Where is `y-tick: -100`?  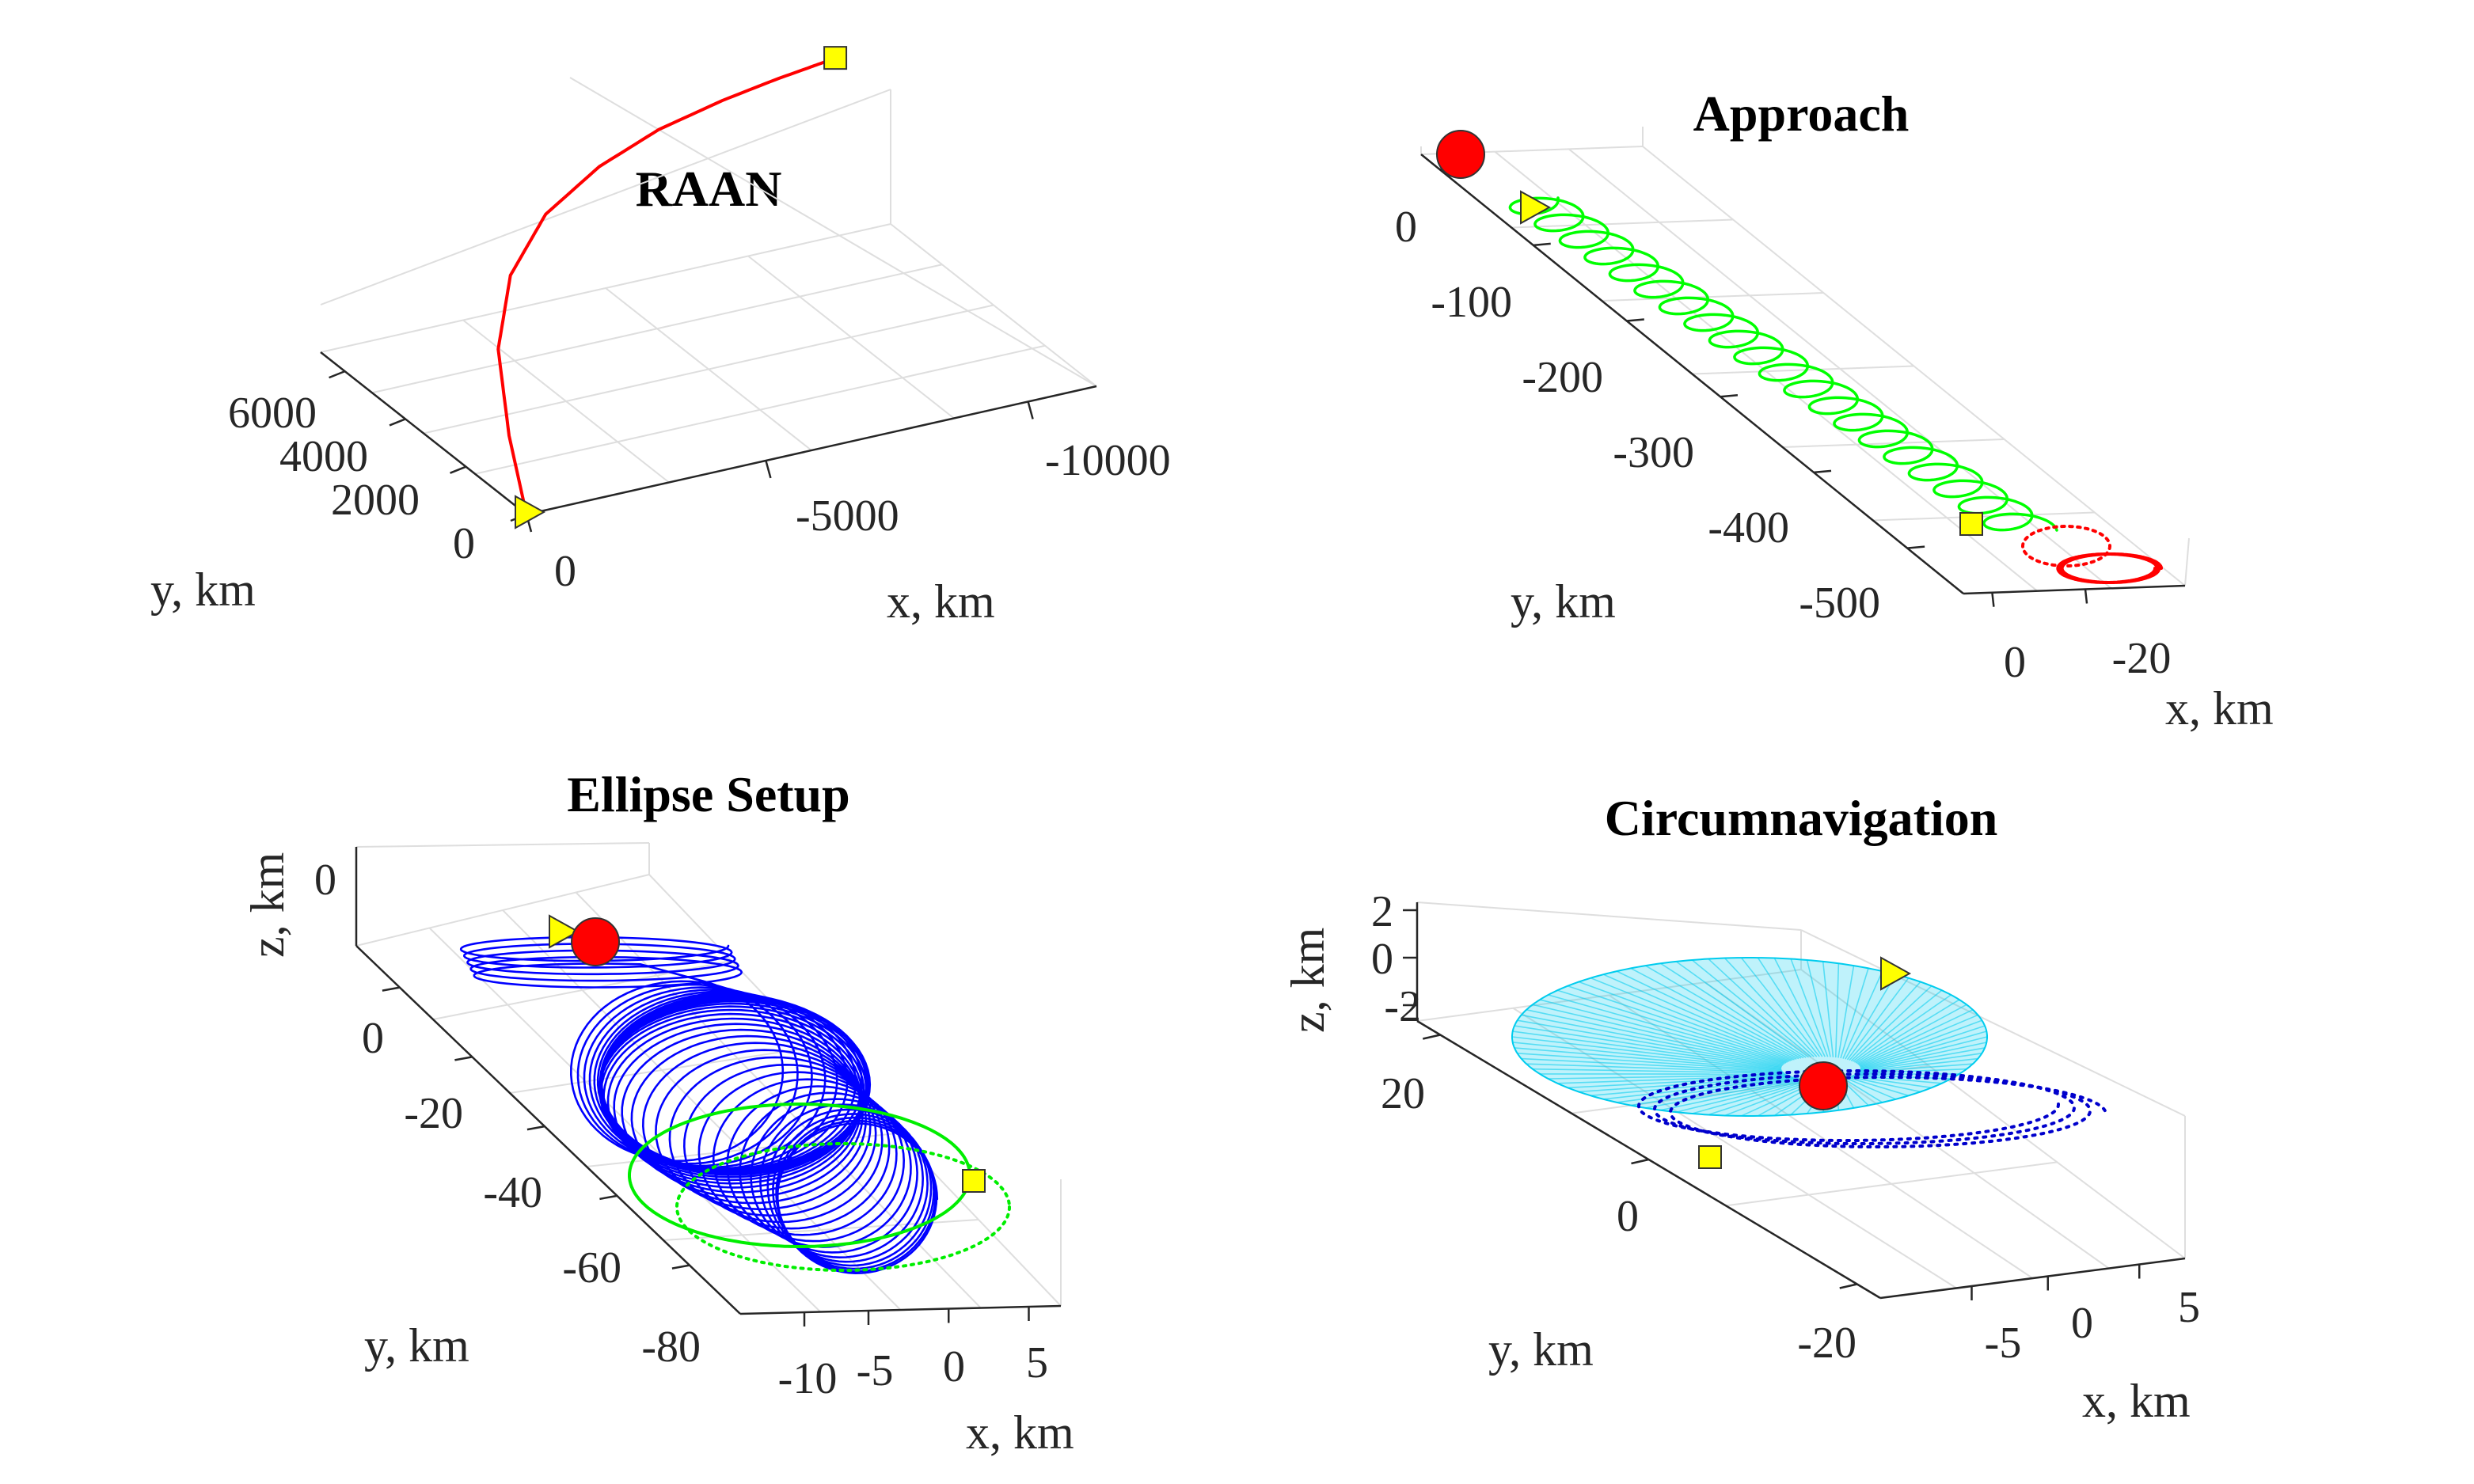
y-tick: -100 is located at coordinates (1471, 302).